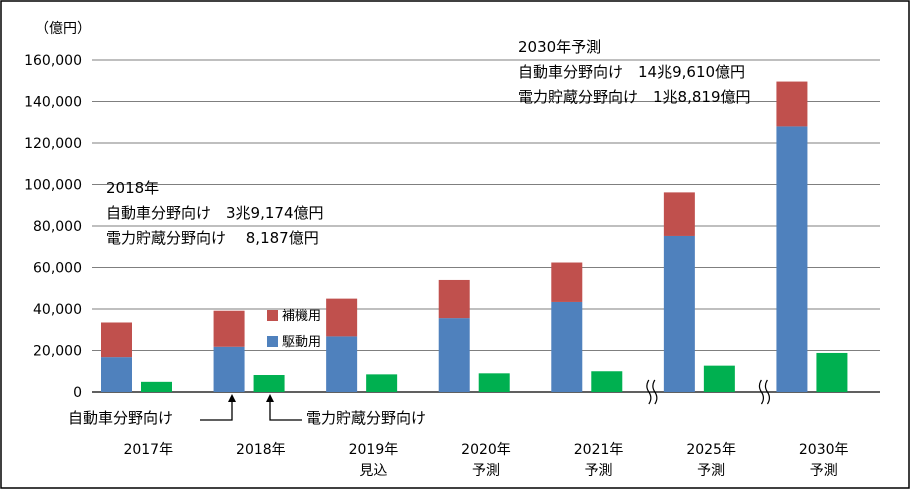 The image size is (910, 498). Describe the element at coordinates (63, 29) in the screenshot. I see `y-unit-label: （億円）` at that location.